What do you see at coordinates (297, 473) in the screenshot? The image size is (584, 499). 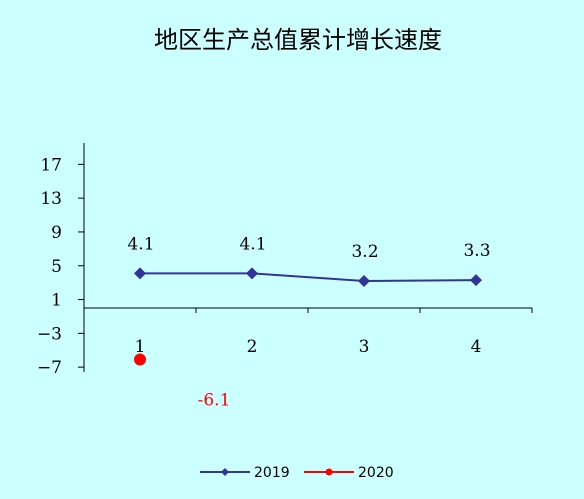 I see `legend: 2019 2020` at bounding box center [297, 473].